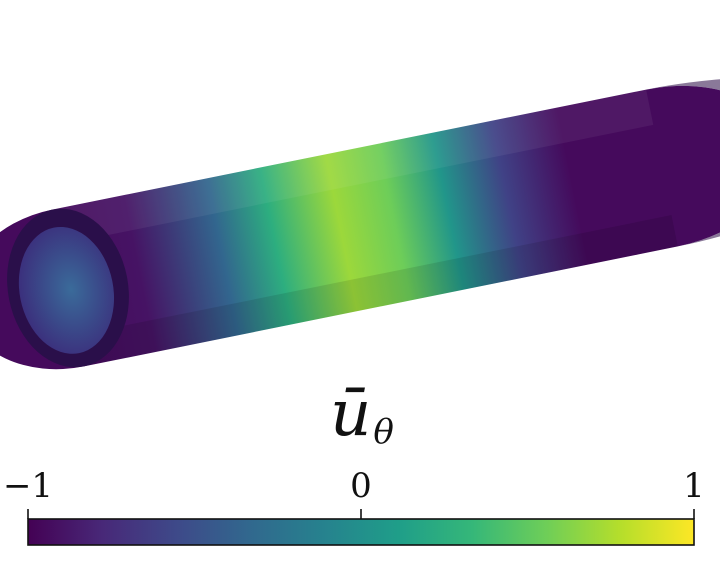 This screenshot has height=576, width=720. I want to click on colorbar-title: ūθ, so click(362, 414).